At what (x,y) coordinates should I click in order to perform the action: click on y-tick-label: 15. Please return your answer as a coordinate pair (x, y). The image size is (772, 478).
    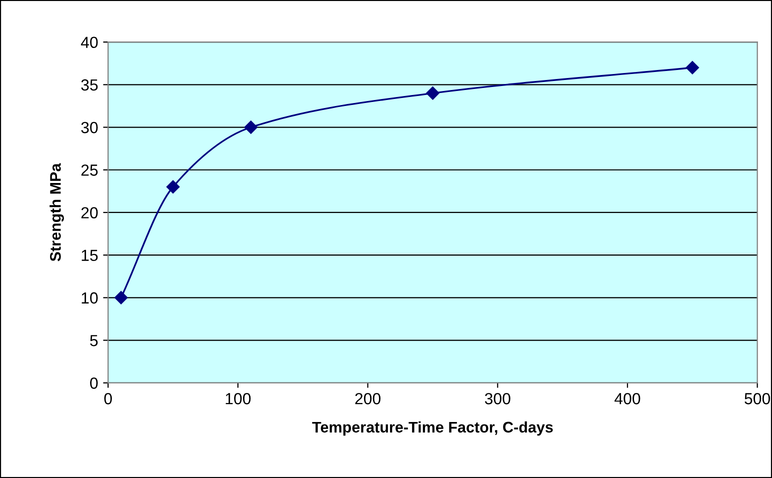
    Looking at the image, I should click on (90, 256).